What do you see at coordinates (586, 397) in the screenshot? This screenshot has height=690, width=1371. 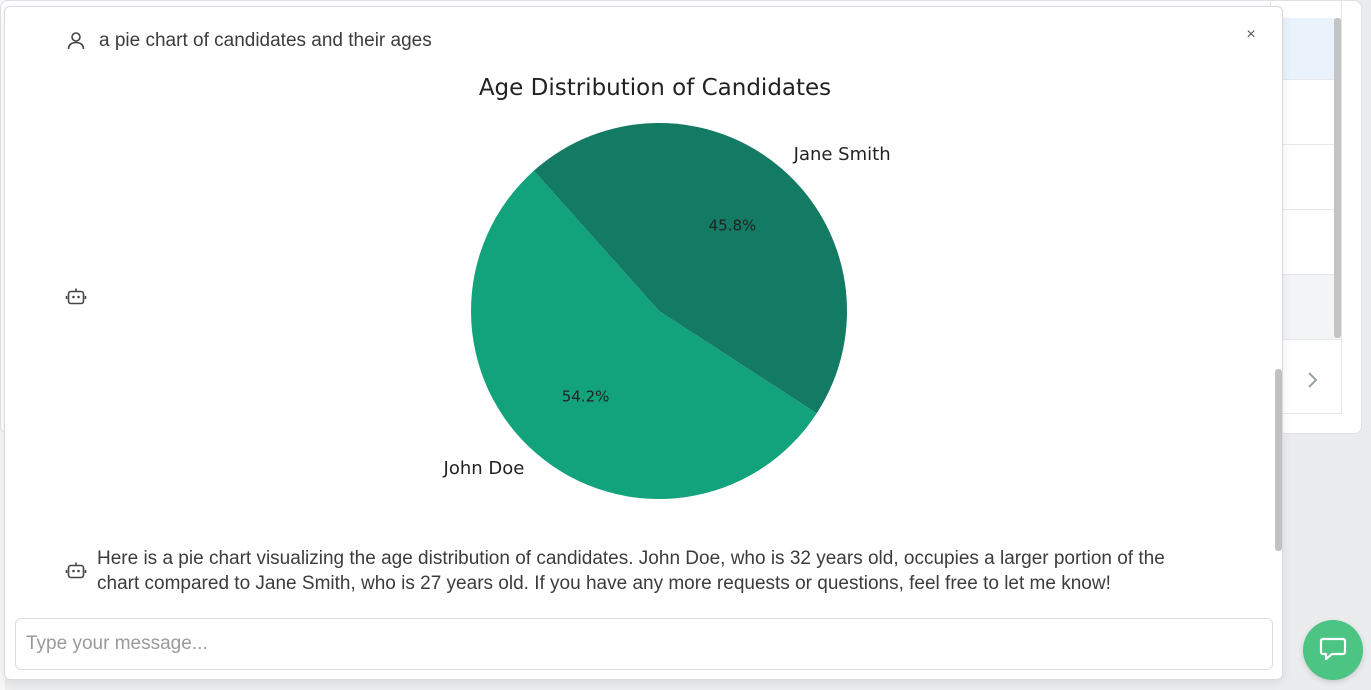 I see `pie-pct-label: 54.2%` at bounding box center [586, 397].